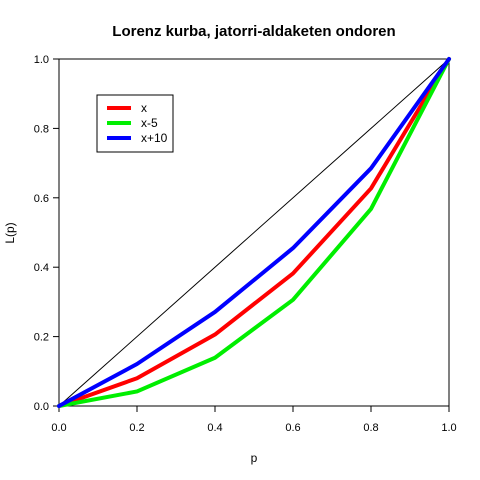  What do you see at coordinates (41, 129) in the screenshot?
I see `y-tick-label: 0.8` at bounding box center [41, 129].